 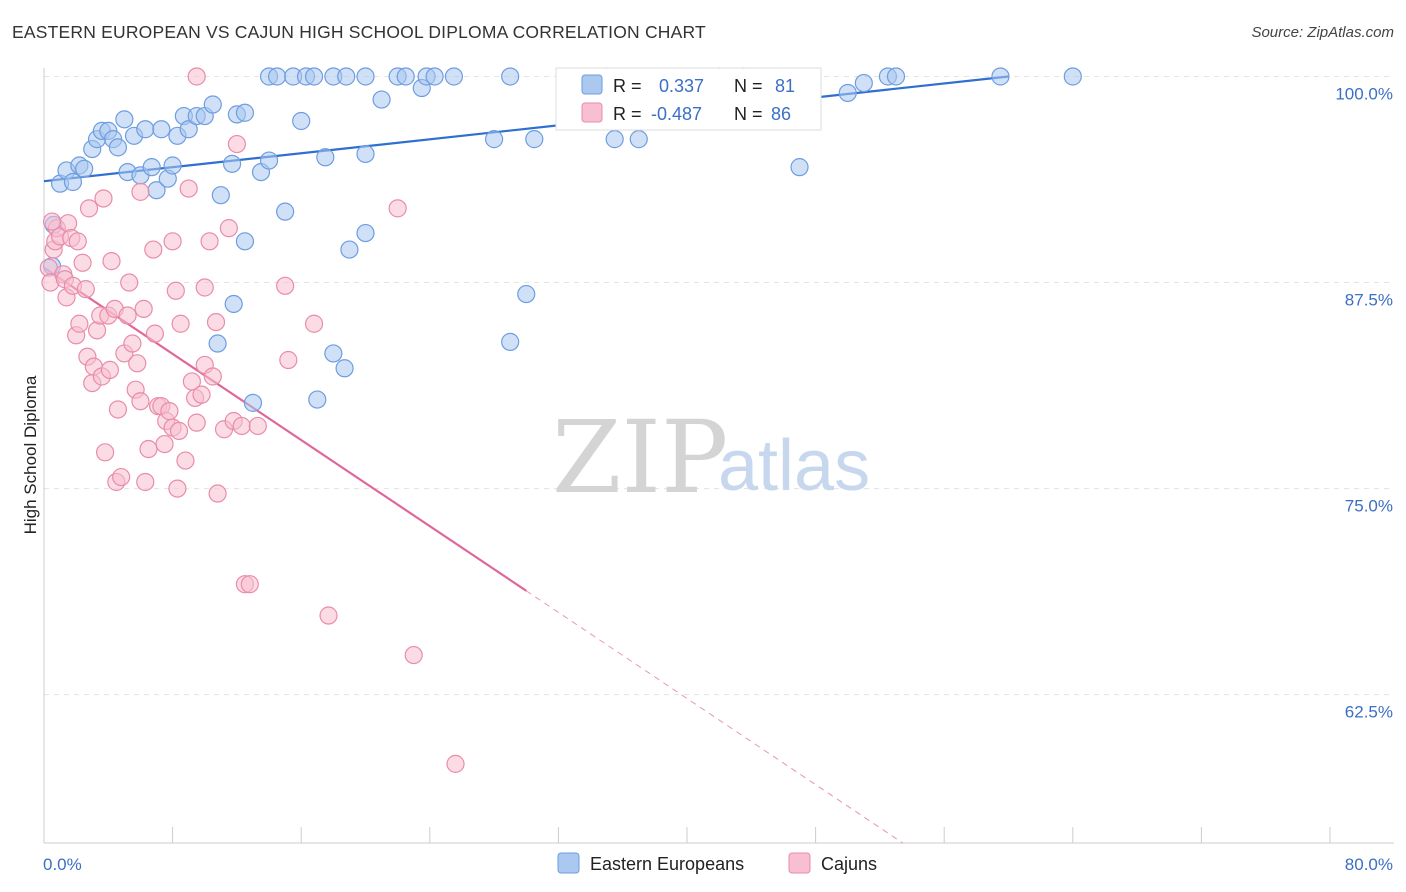 I want to click on watermark: ZIP atlas, so click(x=711, y=457).